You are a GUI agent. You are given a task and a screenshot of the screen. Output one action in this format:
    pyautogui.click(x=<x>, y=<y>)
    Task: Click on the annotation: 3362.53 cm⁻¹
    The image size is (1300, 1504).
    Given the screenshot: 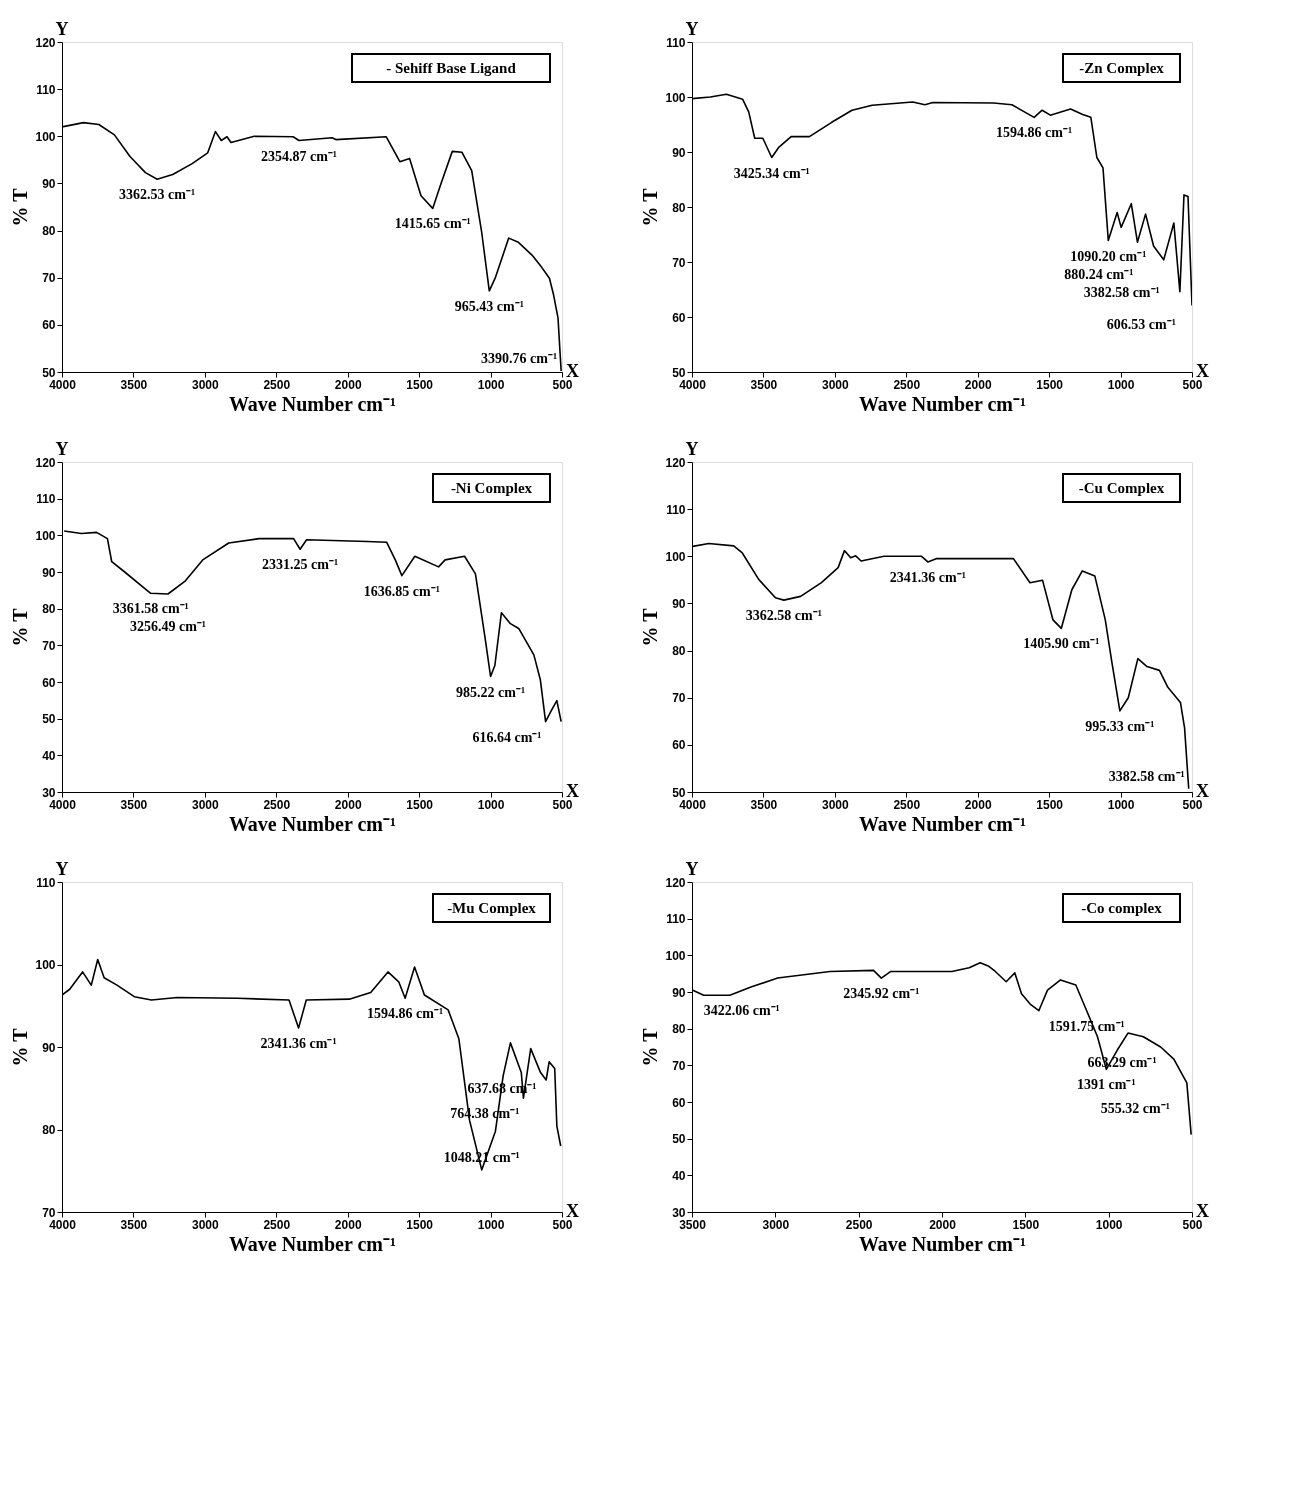 What is the action you would take?
    pyautogui.click(x=157, y=195)
    